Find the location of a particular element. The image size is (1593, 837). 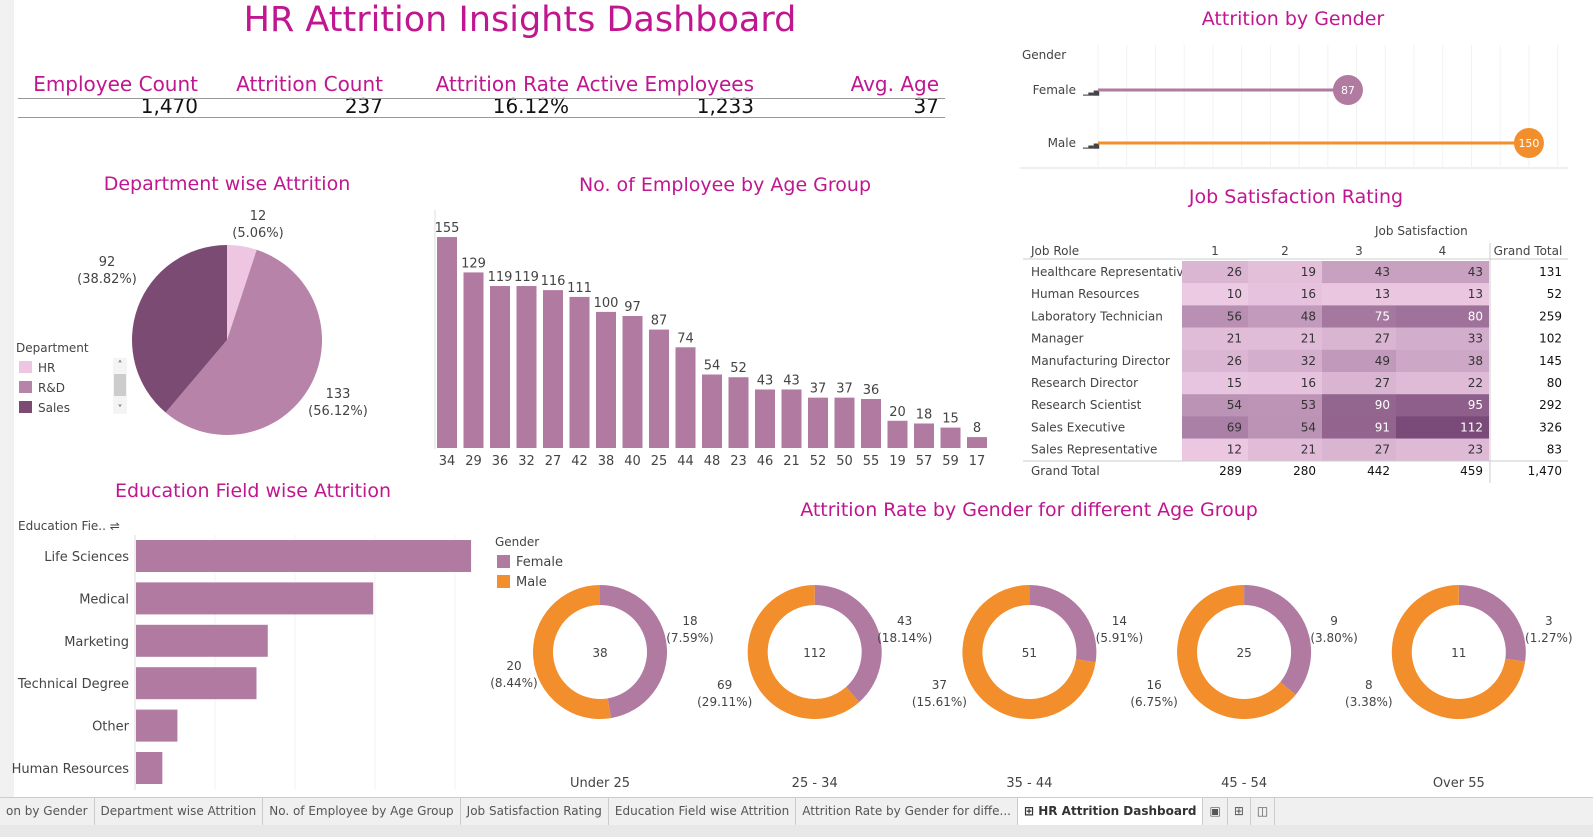

new-dashboard-icon: ⊞ is located at coordinates (1239, 812).